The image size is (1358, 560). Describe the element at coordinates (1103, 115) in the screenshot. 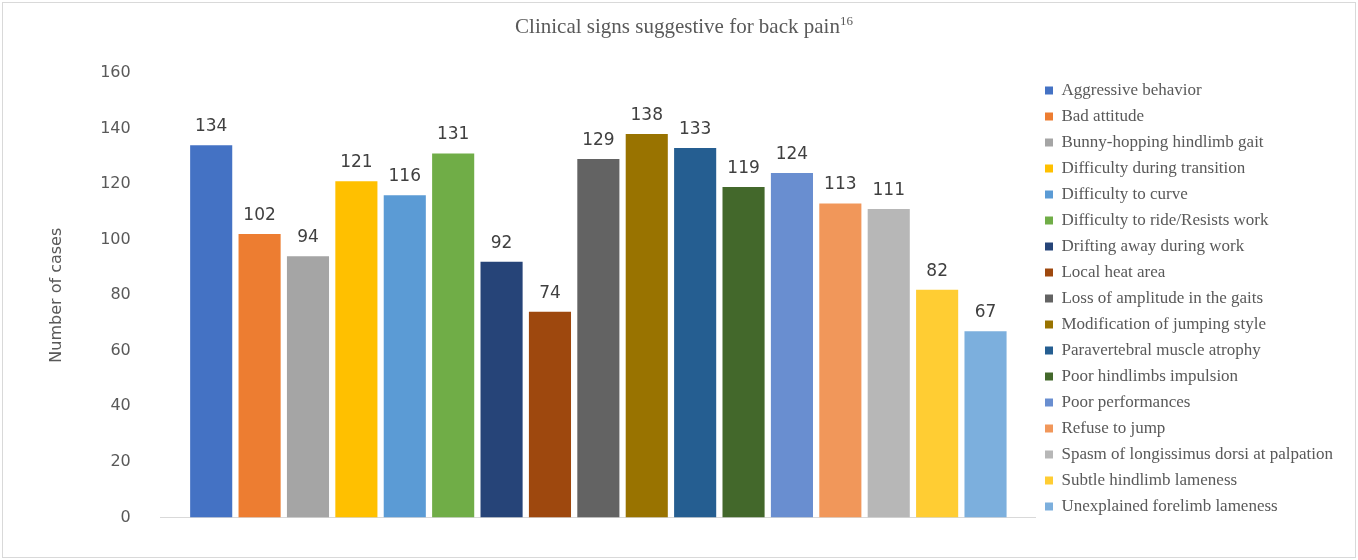

I see `legend-label: Bad attitude` at that location.